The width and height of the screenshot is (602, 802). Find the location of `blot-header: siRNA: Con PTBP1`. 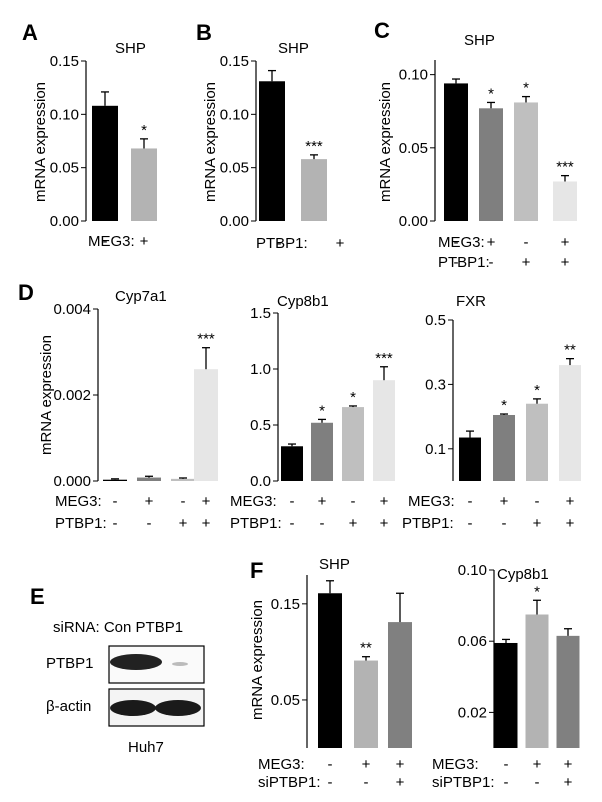

blot-header: siRNA: Con PTBP1 is located at coordinates (118, 627).